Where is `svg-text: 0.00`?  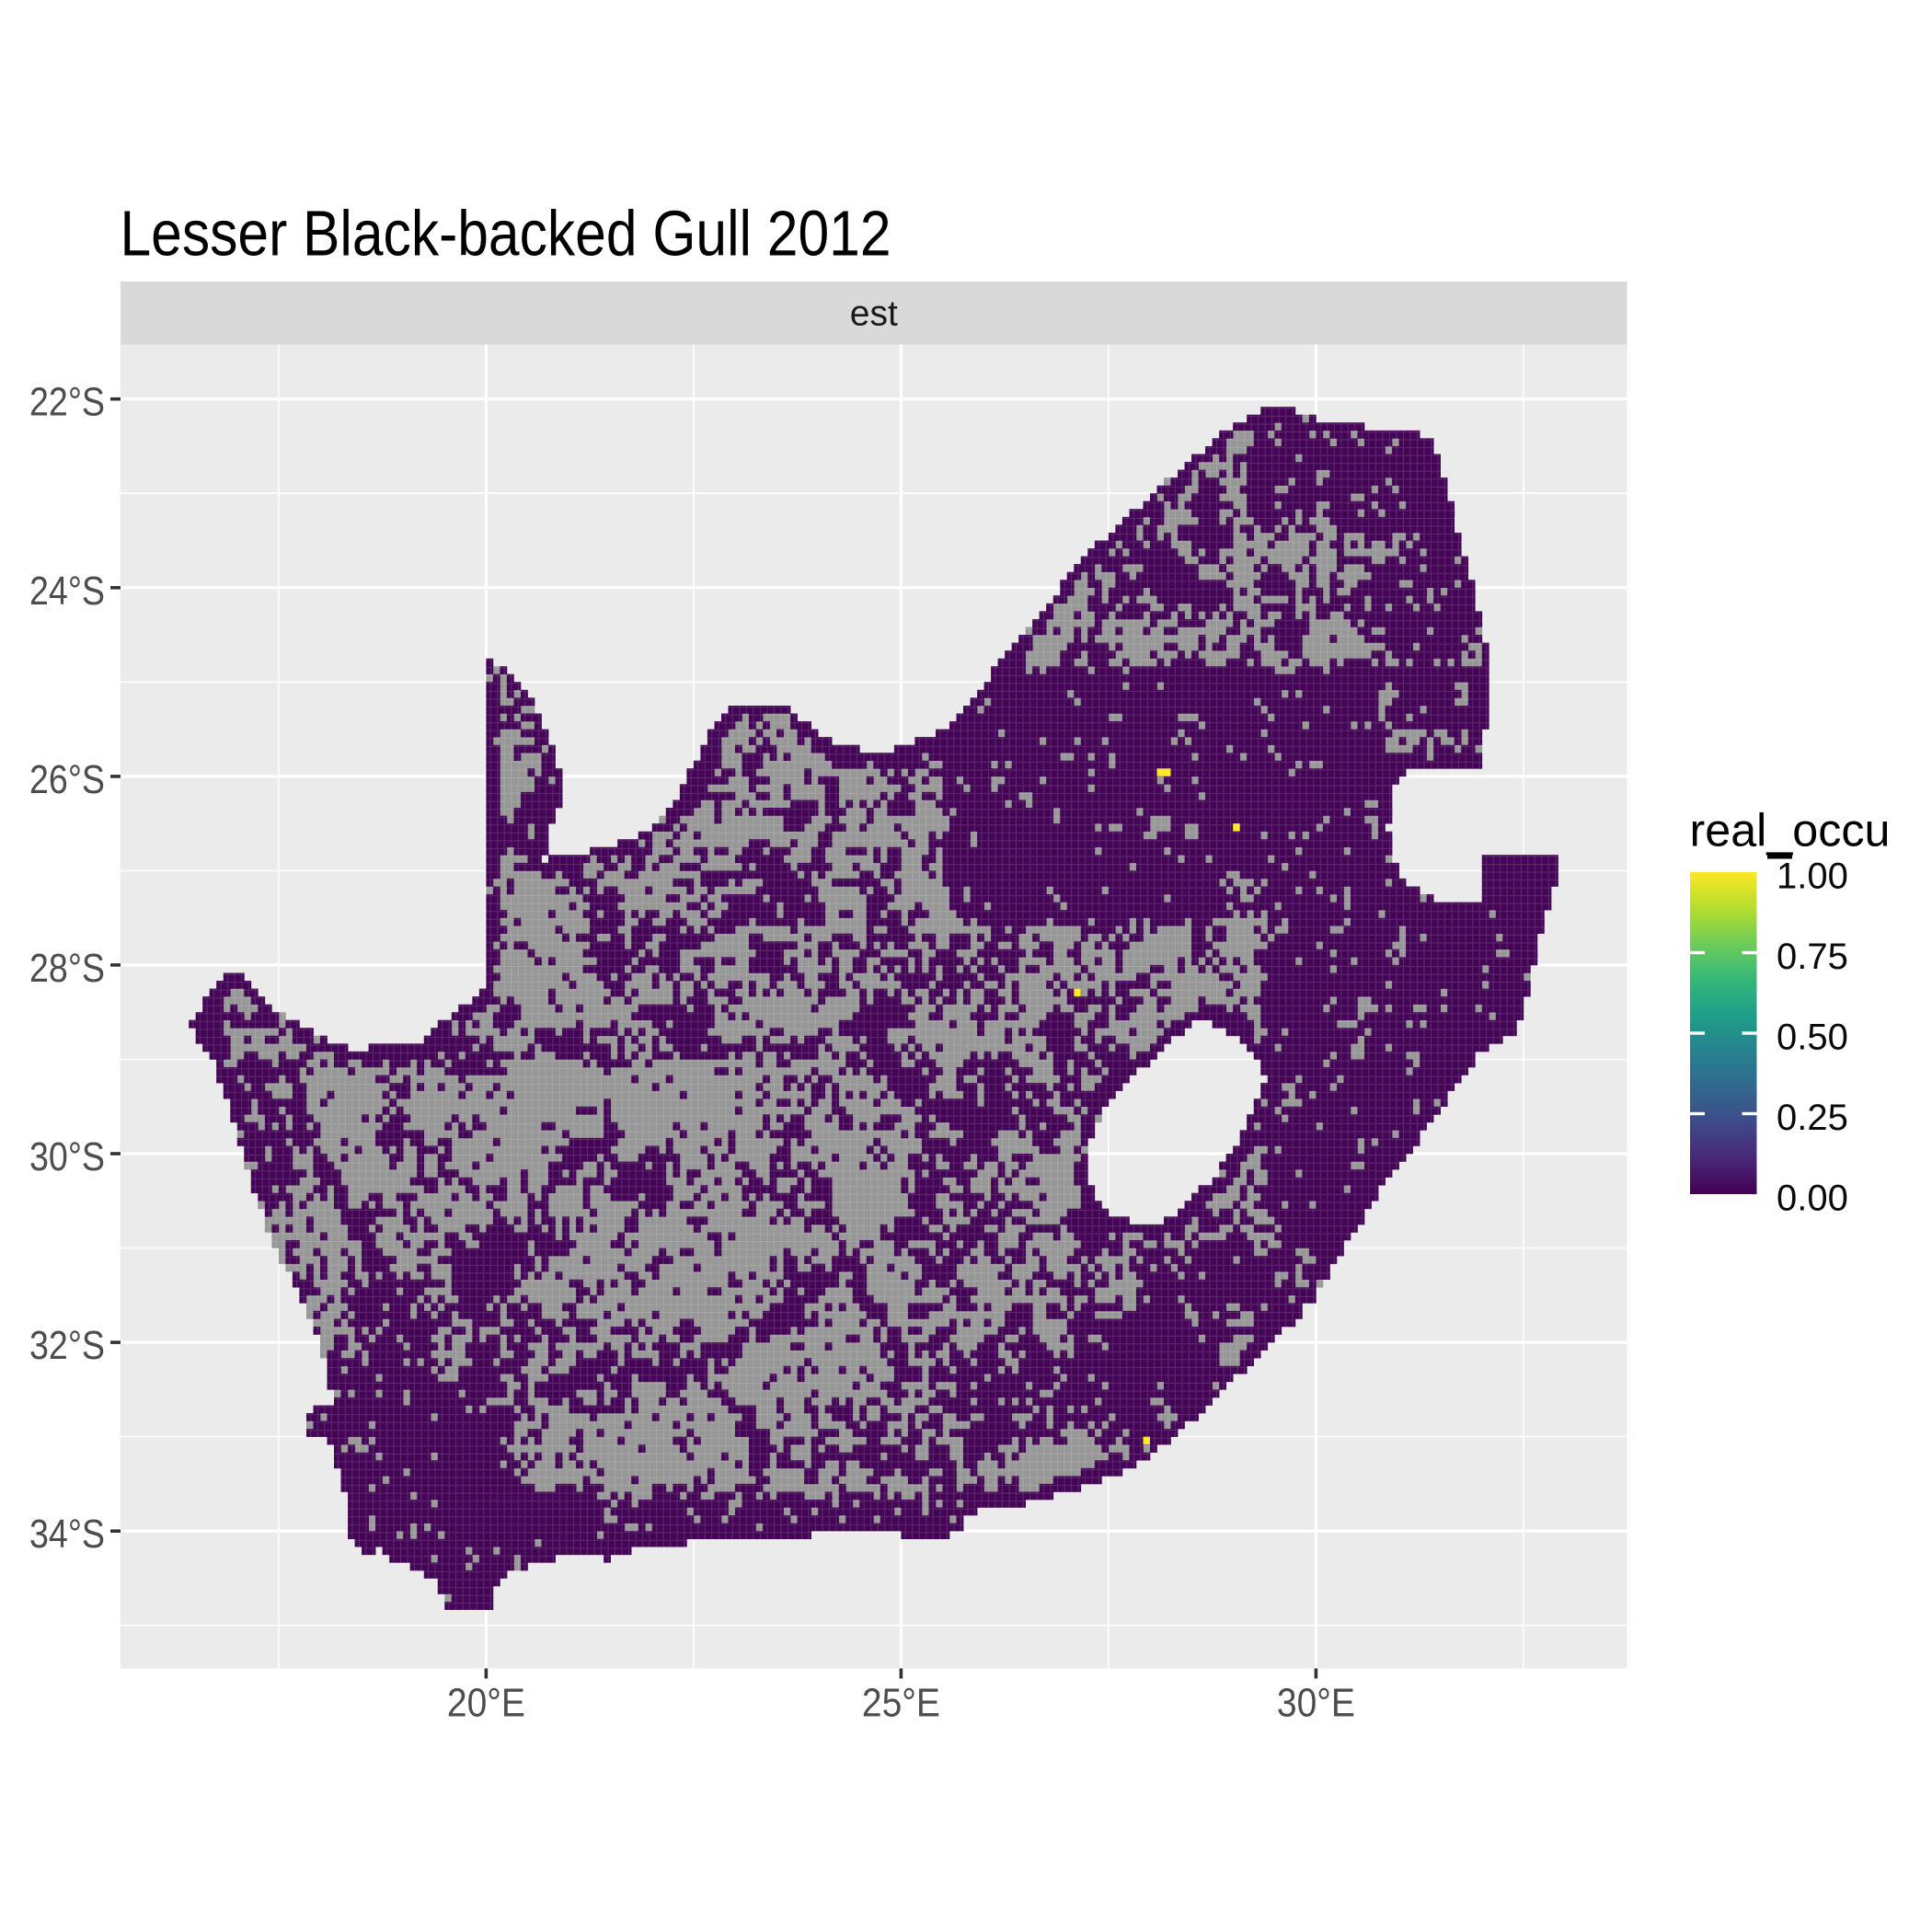 svg-text: 0.00 is located at coordinates (1812, 1199).